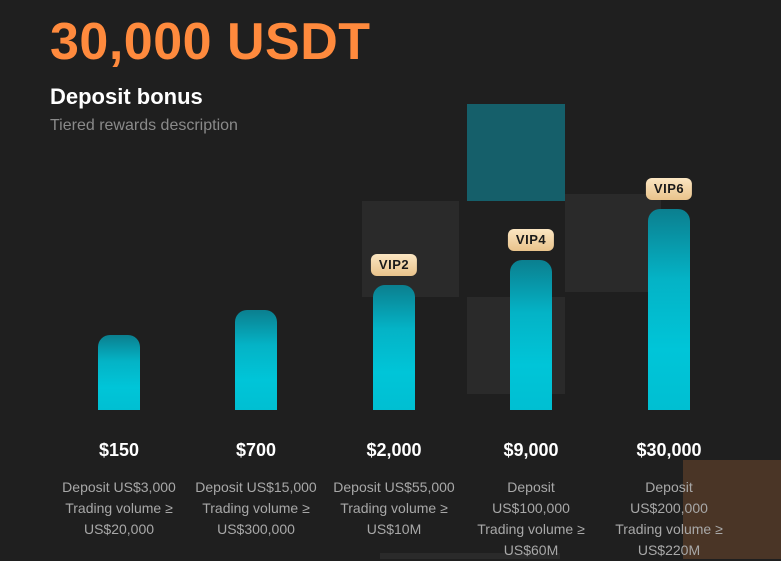 The height and width of the screenshot is (561, 781). I want to click on tier-deposit: Deposit US$55,000, so click(394, 487).